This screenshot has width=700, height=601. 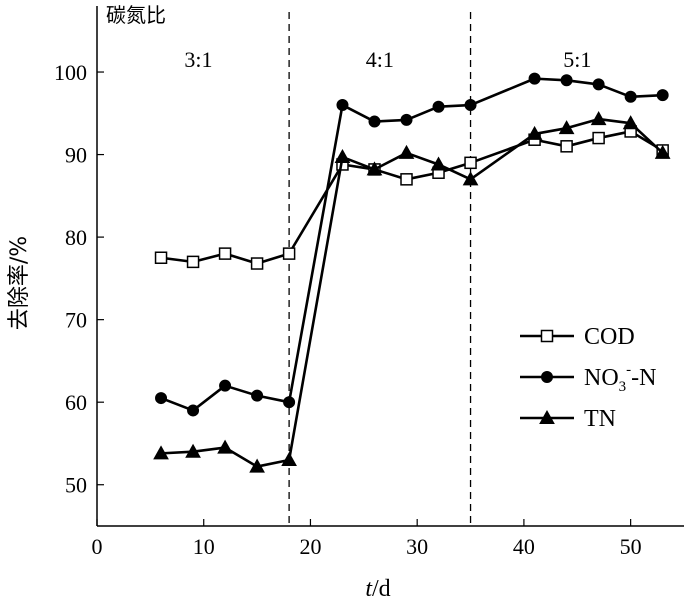 I want to click on x-tick-label: 50, so click(x=631, y=546).